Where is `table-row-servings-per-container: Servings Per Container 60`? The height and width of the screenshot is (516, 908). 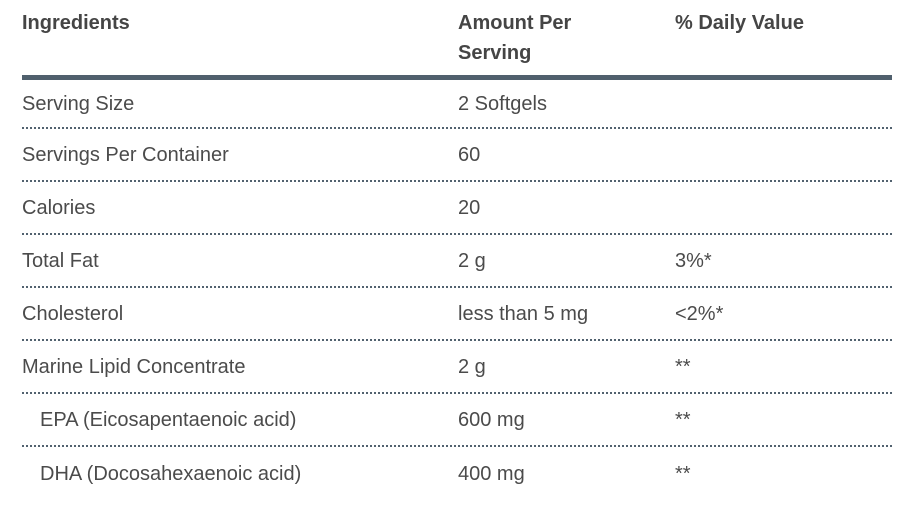
table-row-servings-per-container: Servings Per Container 60 is located at coordinates (457, 155).